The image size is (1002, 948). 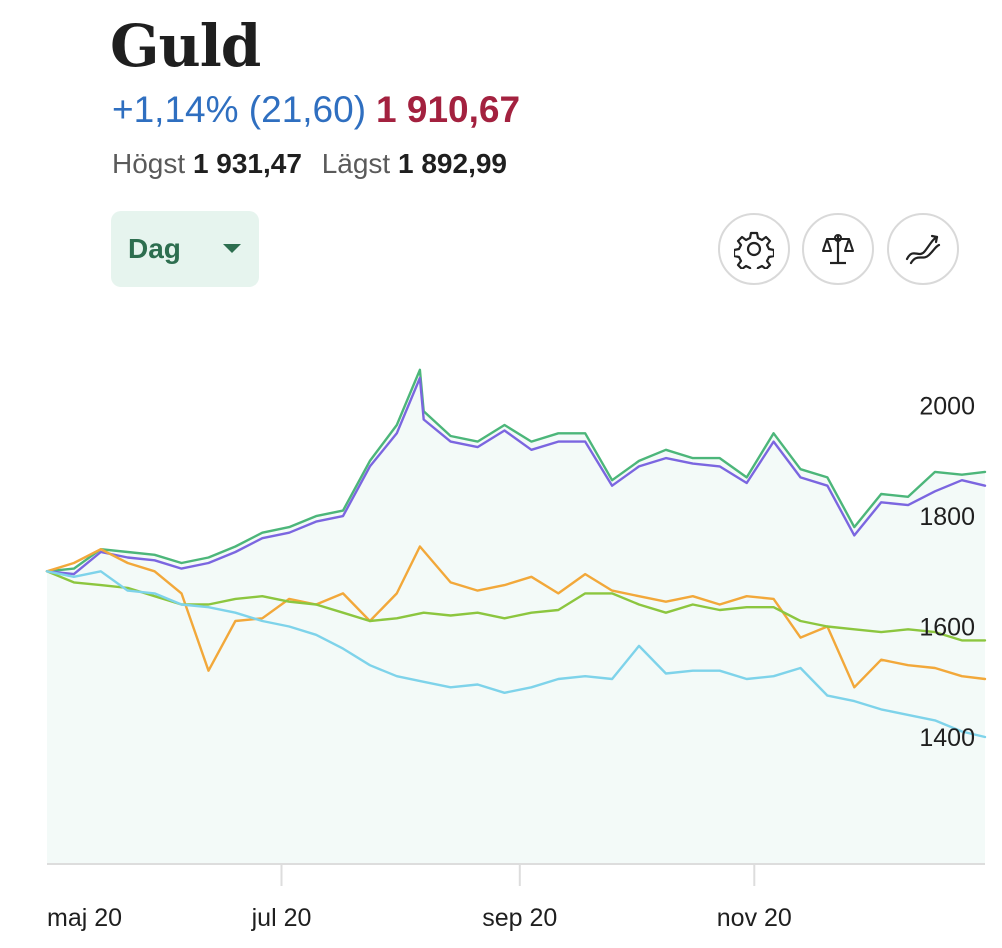 I want to click on y-tick-label: 1600, so click(x=947, y=628).